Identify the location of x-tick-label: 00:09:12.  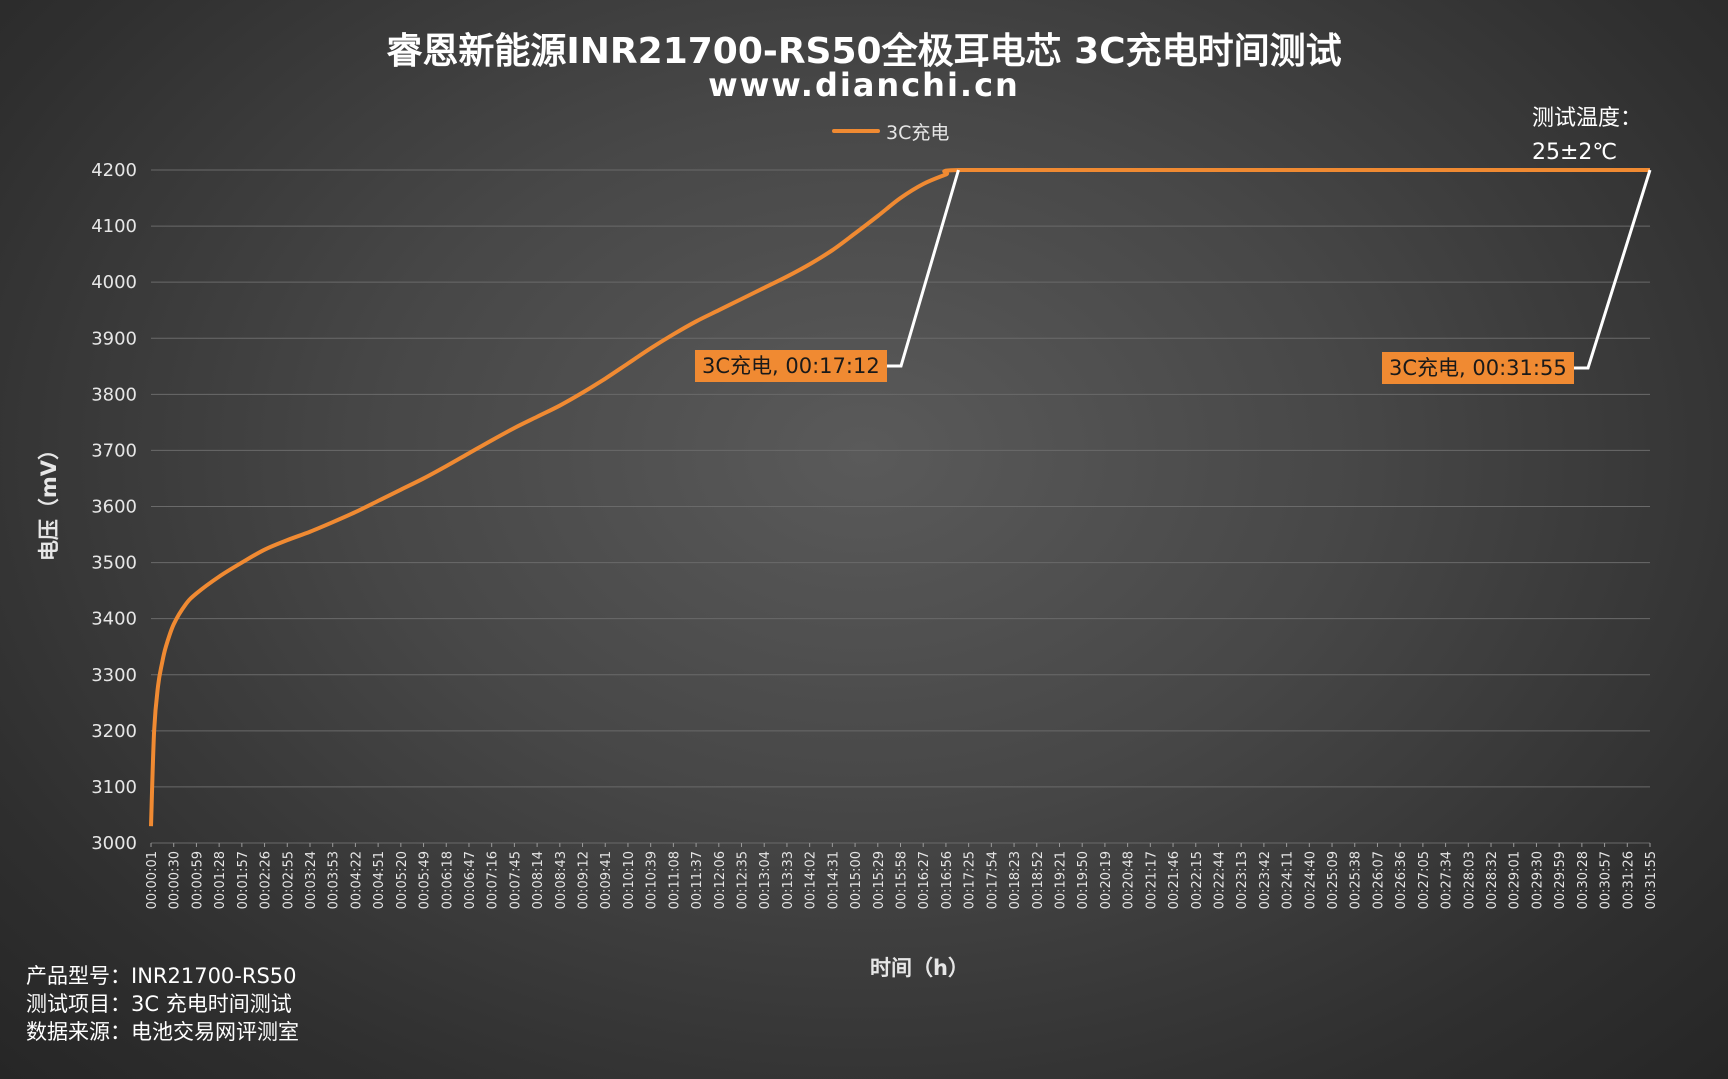
(584, 880).